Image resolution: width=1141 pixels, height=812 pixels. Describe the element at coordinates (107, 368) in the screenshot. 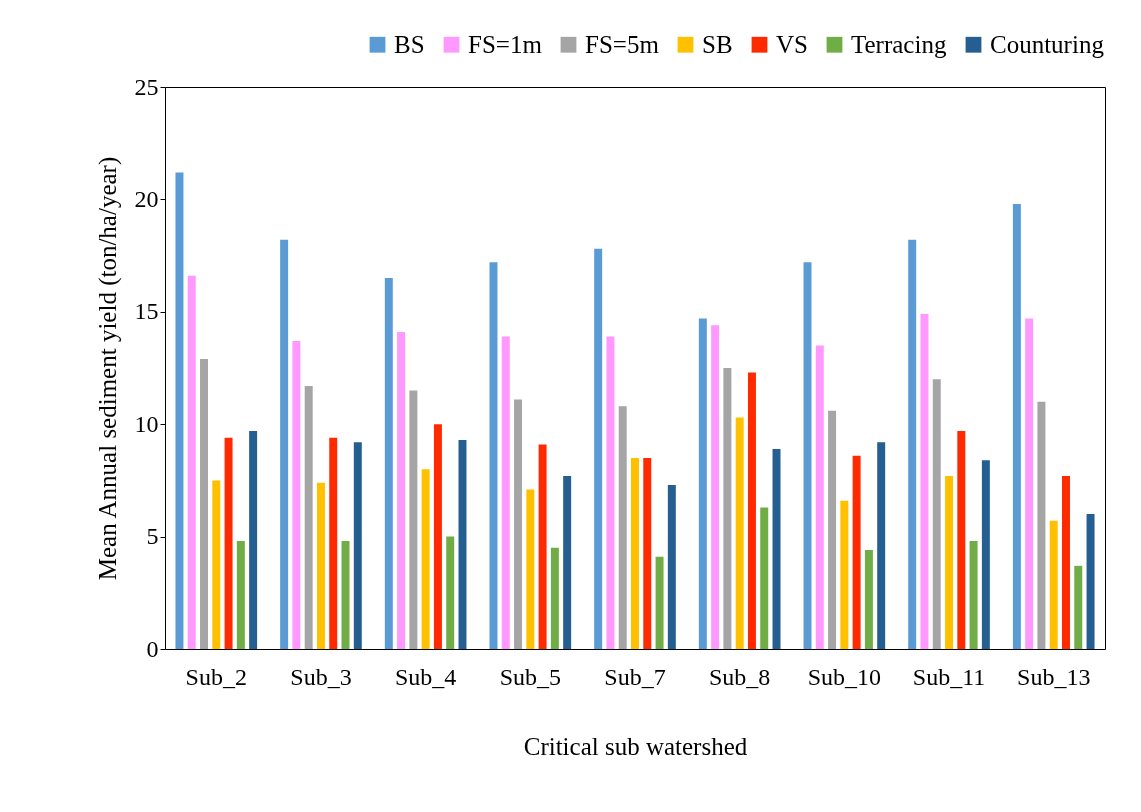

I see `y-axis-title: Mean Annual sediment yield (ton/ha/year)` at that location.